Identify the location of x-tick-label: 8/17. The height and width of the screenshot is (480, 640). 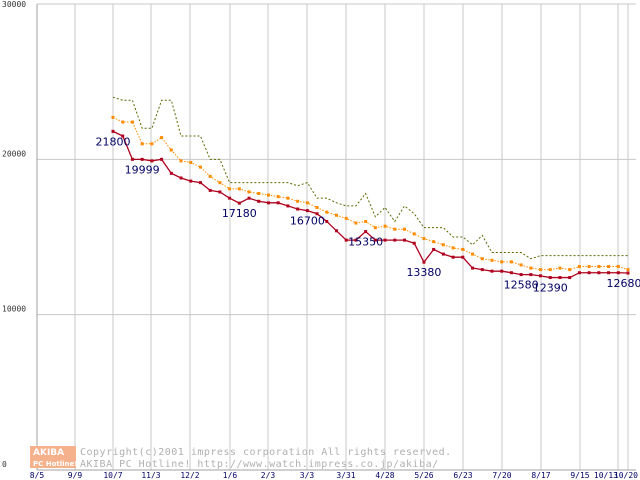
(540, 475).